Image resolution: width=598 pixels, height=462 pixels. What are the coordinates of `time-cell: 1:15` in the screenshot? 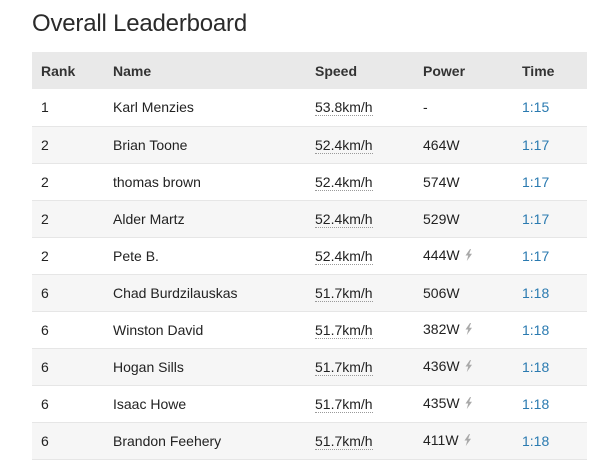 It's located at (554, 107).